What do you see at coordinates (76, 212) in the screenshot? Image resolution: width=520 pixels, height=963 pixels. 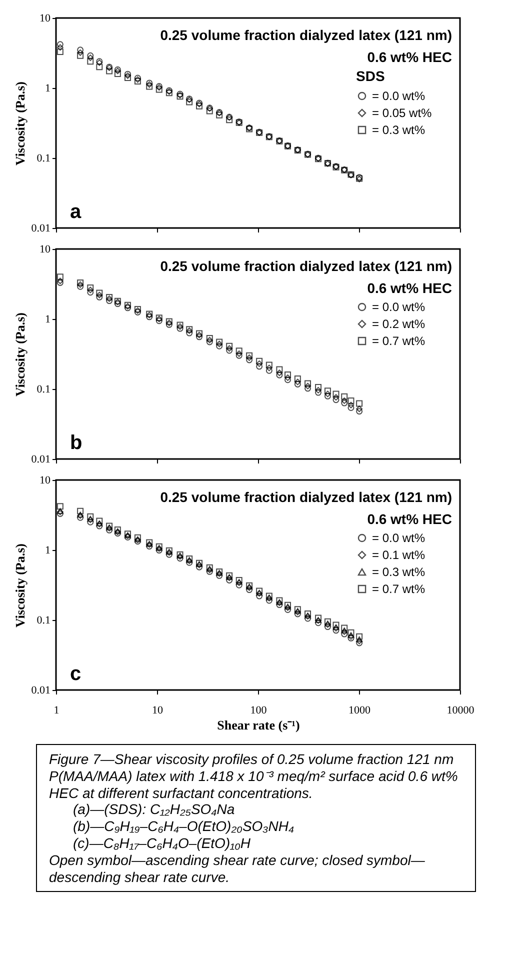 I see `annotation: a` at bounding box center [76, 212].